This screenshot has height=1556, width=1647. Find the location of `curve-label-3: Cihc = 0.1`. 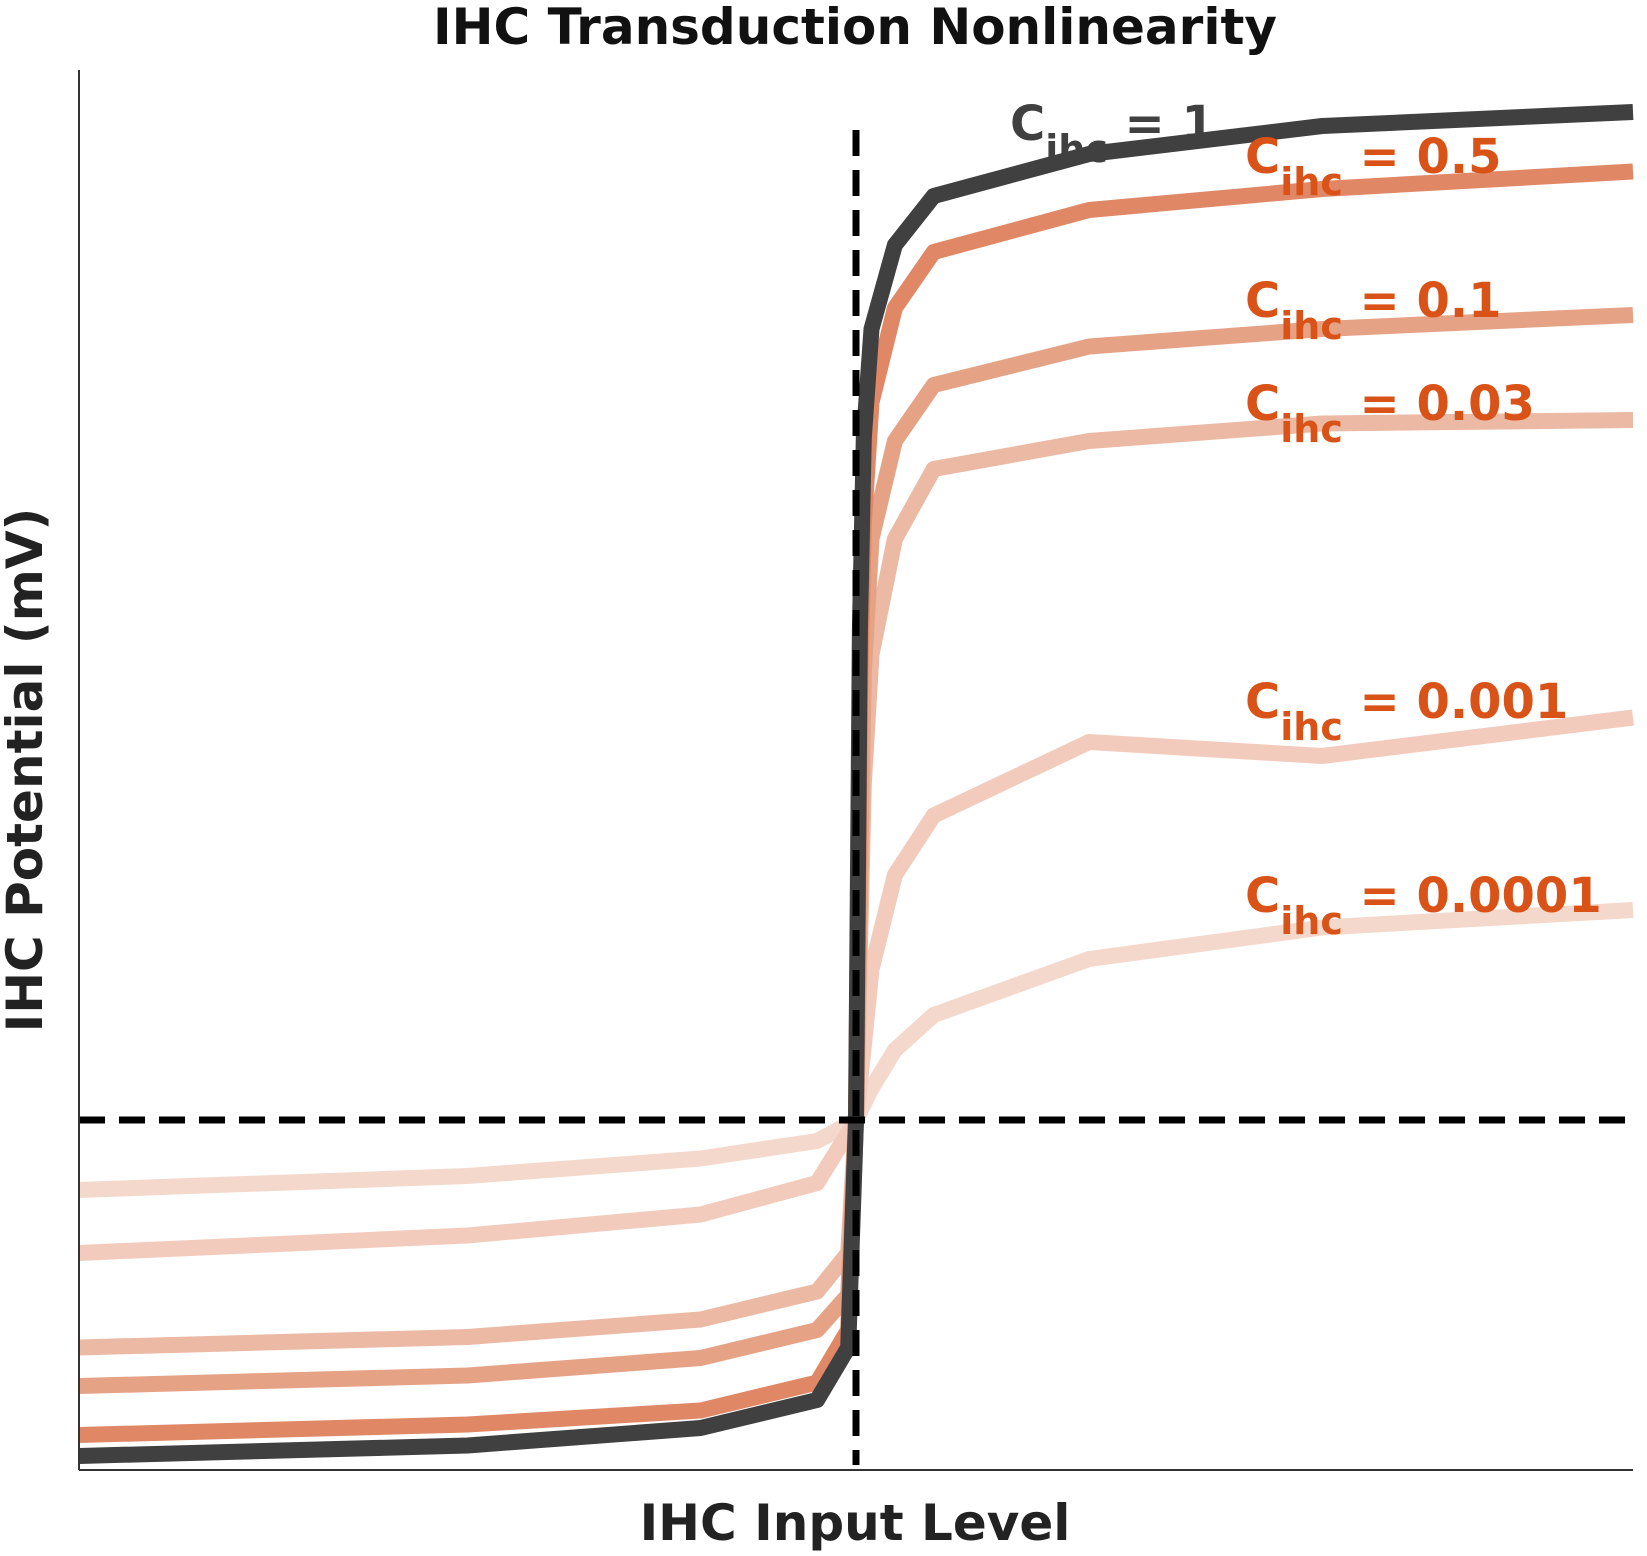

curve-label-3: Cihc = 0.1 is located at coordinates (1373, 310).